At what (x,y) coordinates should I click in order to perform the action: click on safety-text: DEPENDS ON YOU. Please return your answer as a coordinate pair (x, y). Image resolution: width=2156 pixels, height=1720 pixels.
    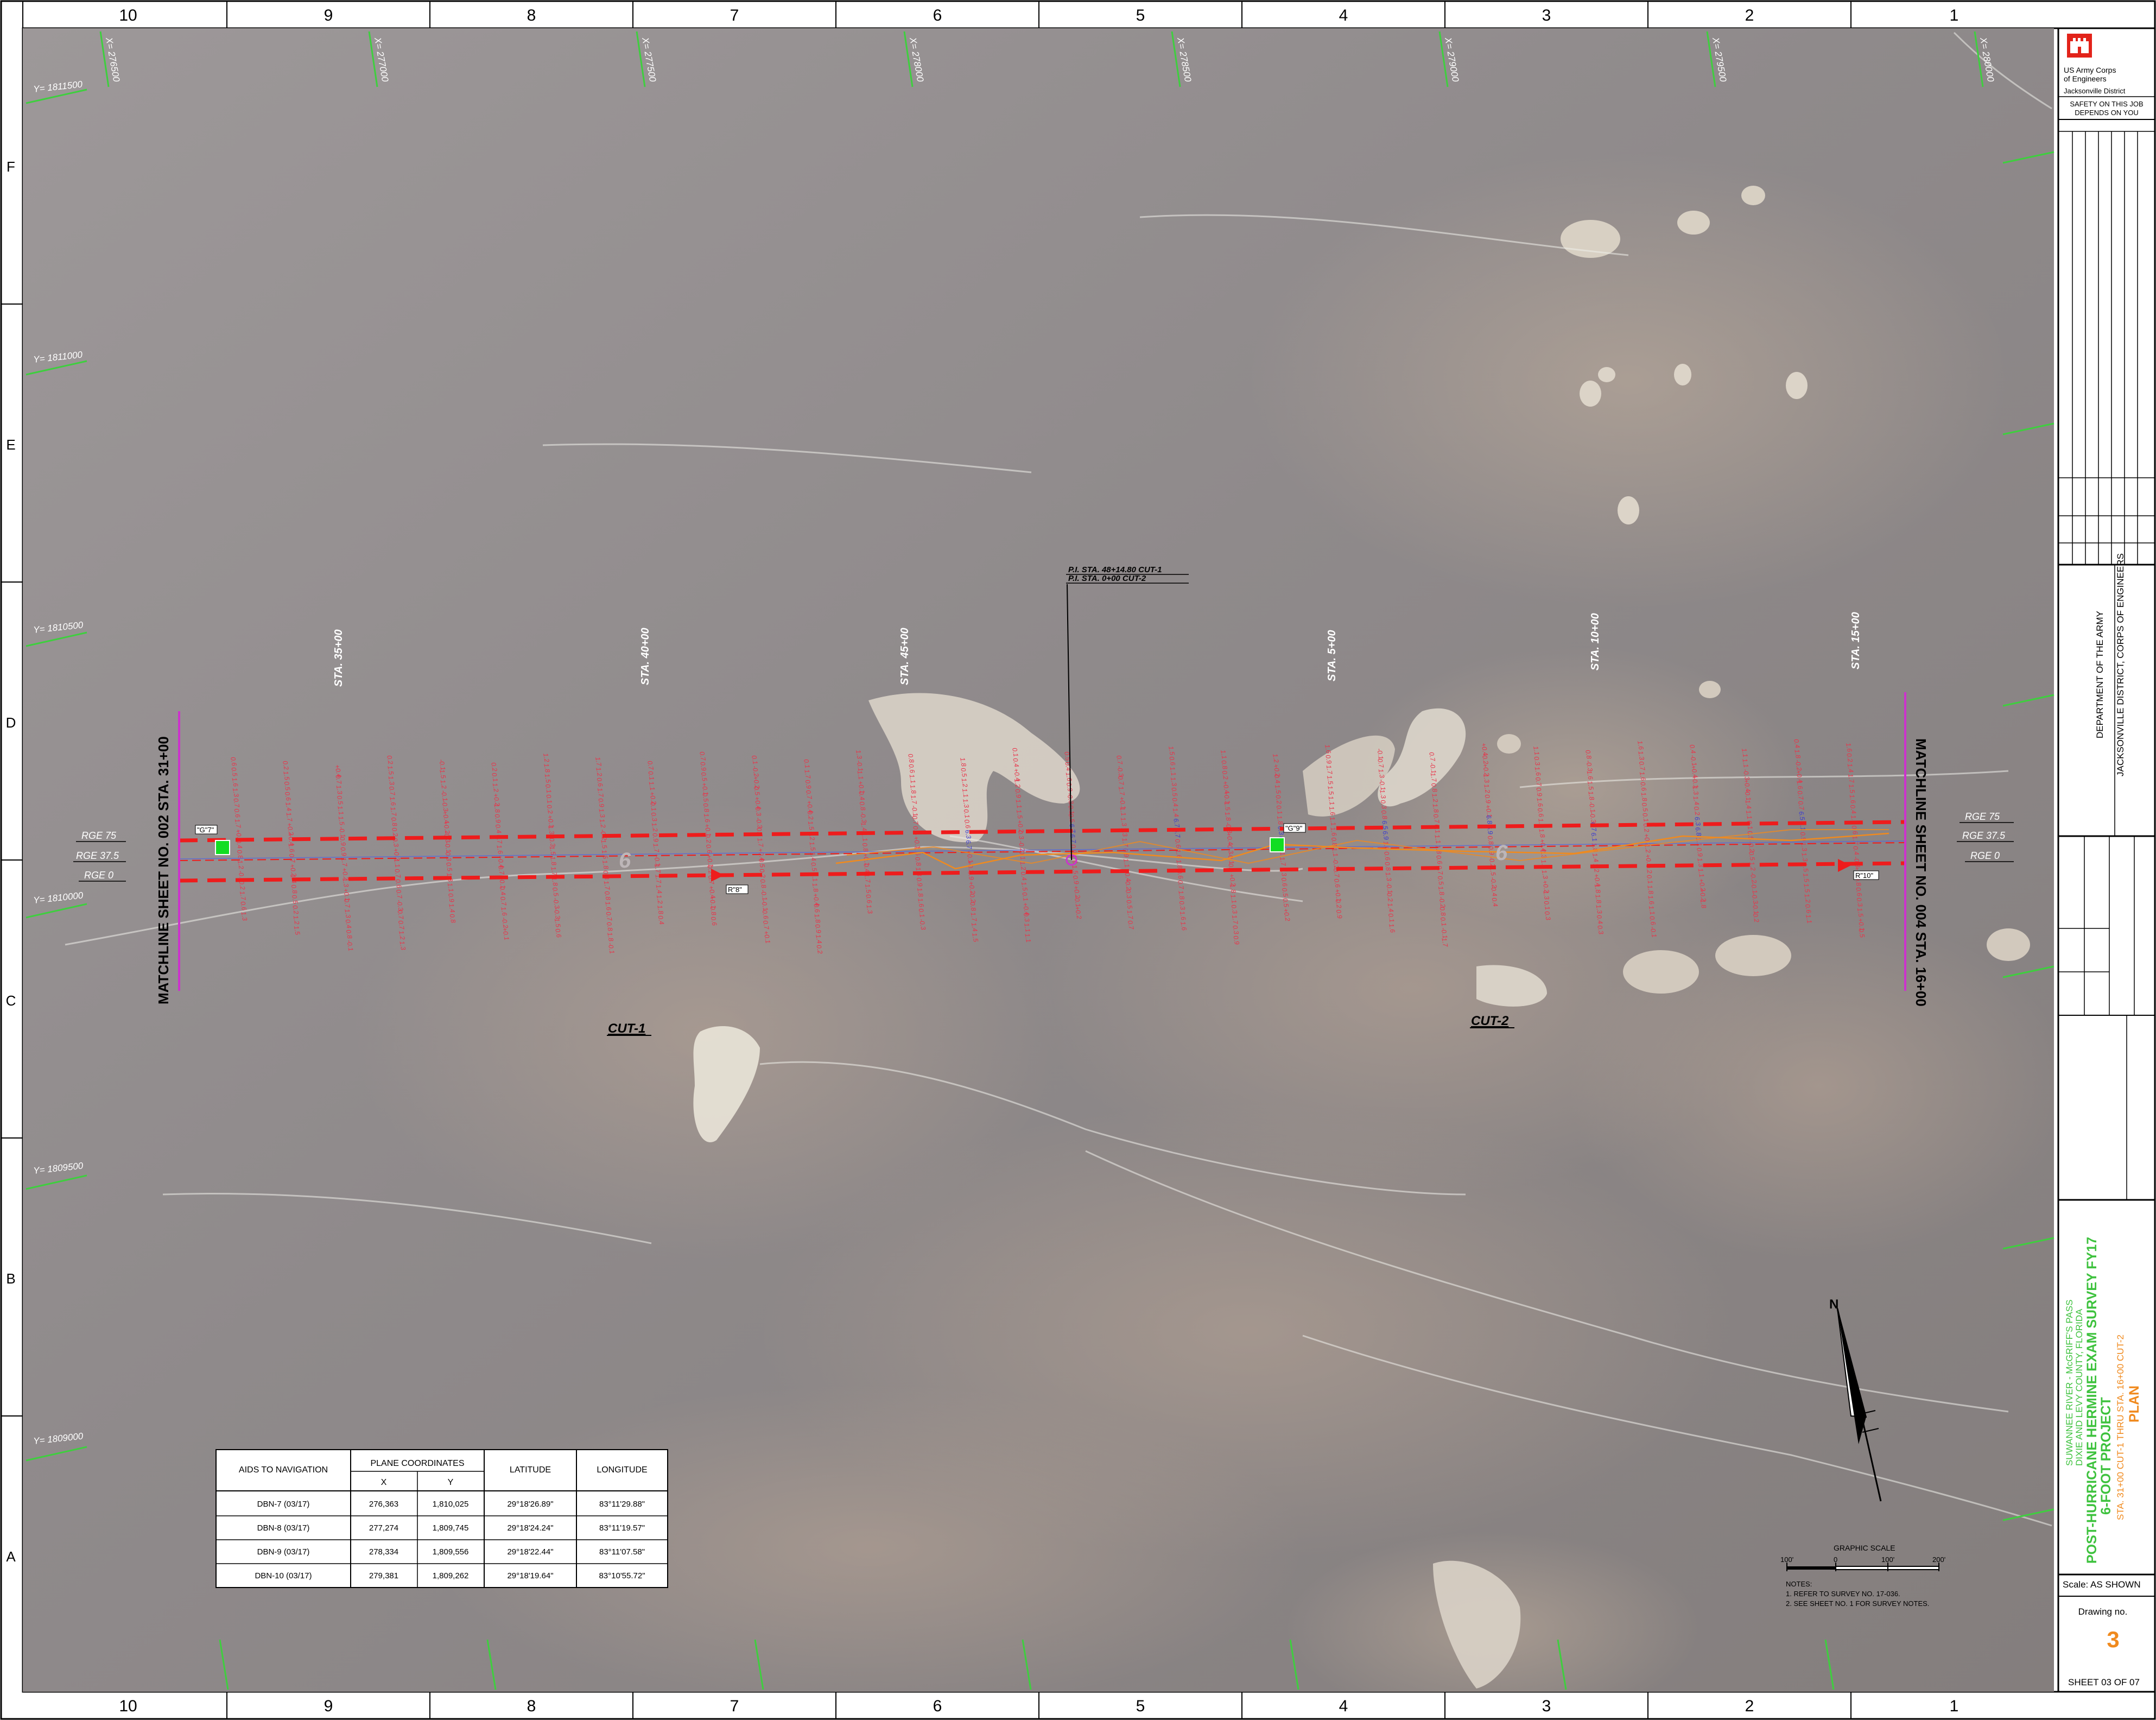
    Looking at the image, I should click on (2107, 113).